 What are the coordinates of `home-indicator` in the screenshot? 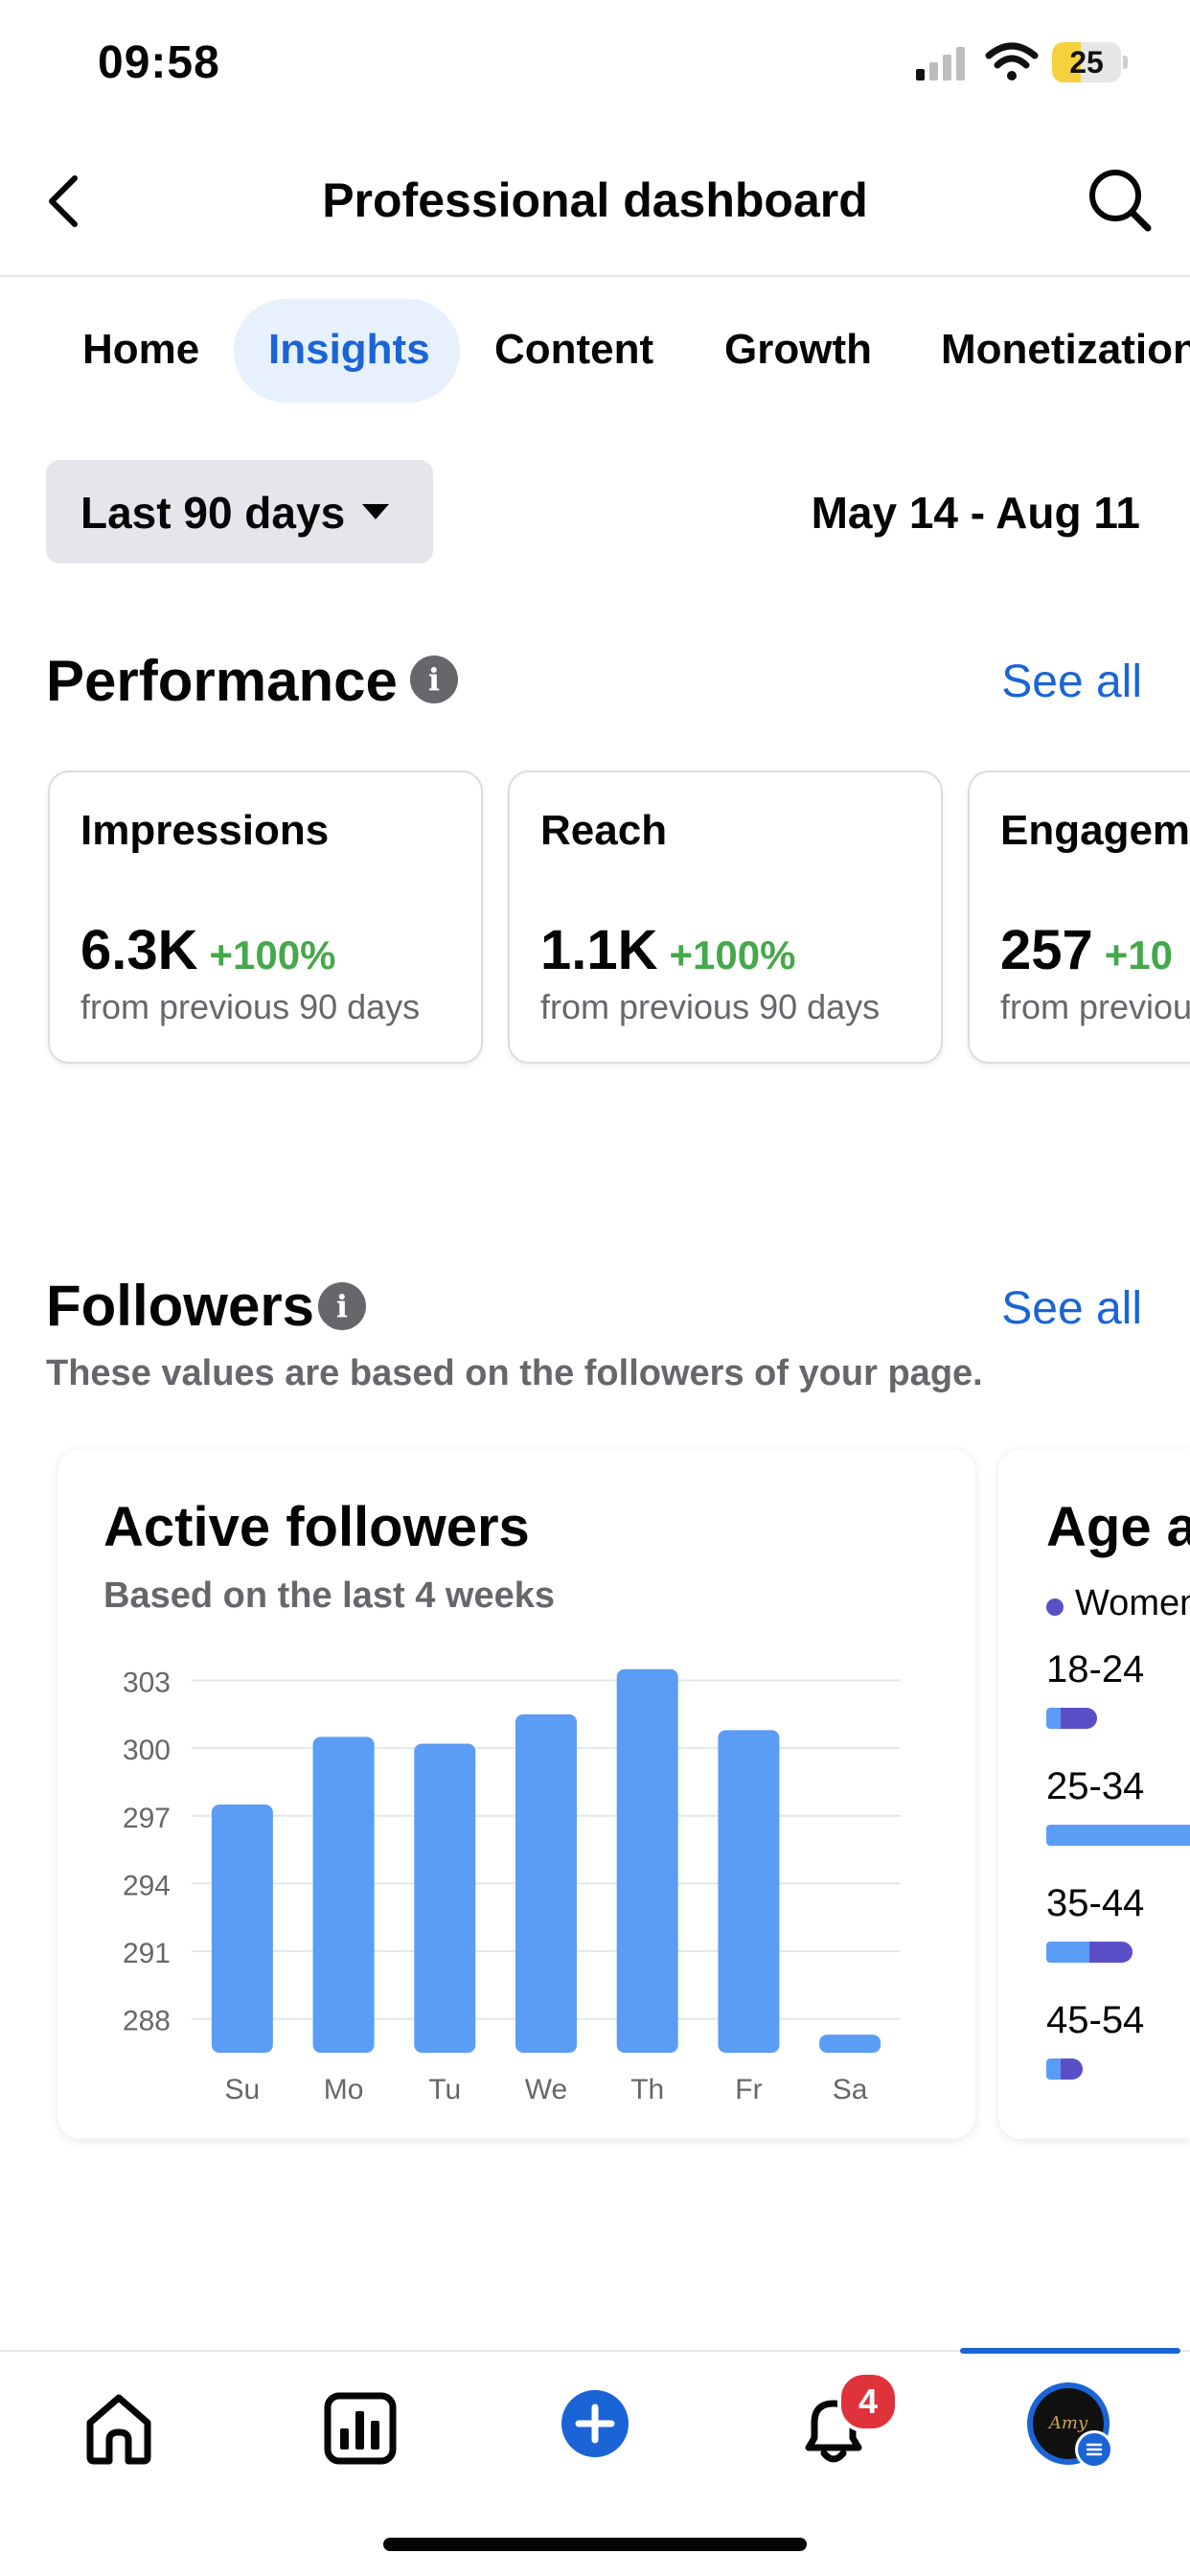 It's located at (595, 2544).